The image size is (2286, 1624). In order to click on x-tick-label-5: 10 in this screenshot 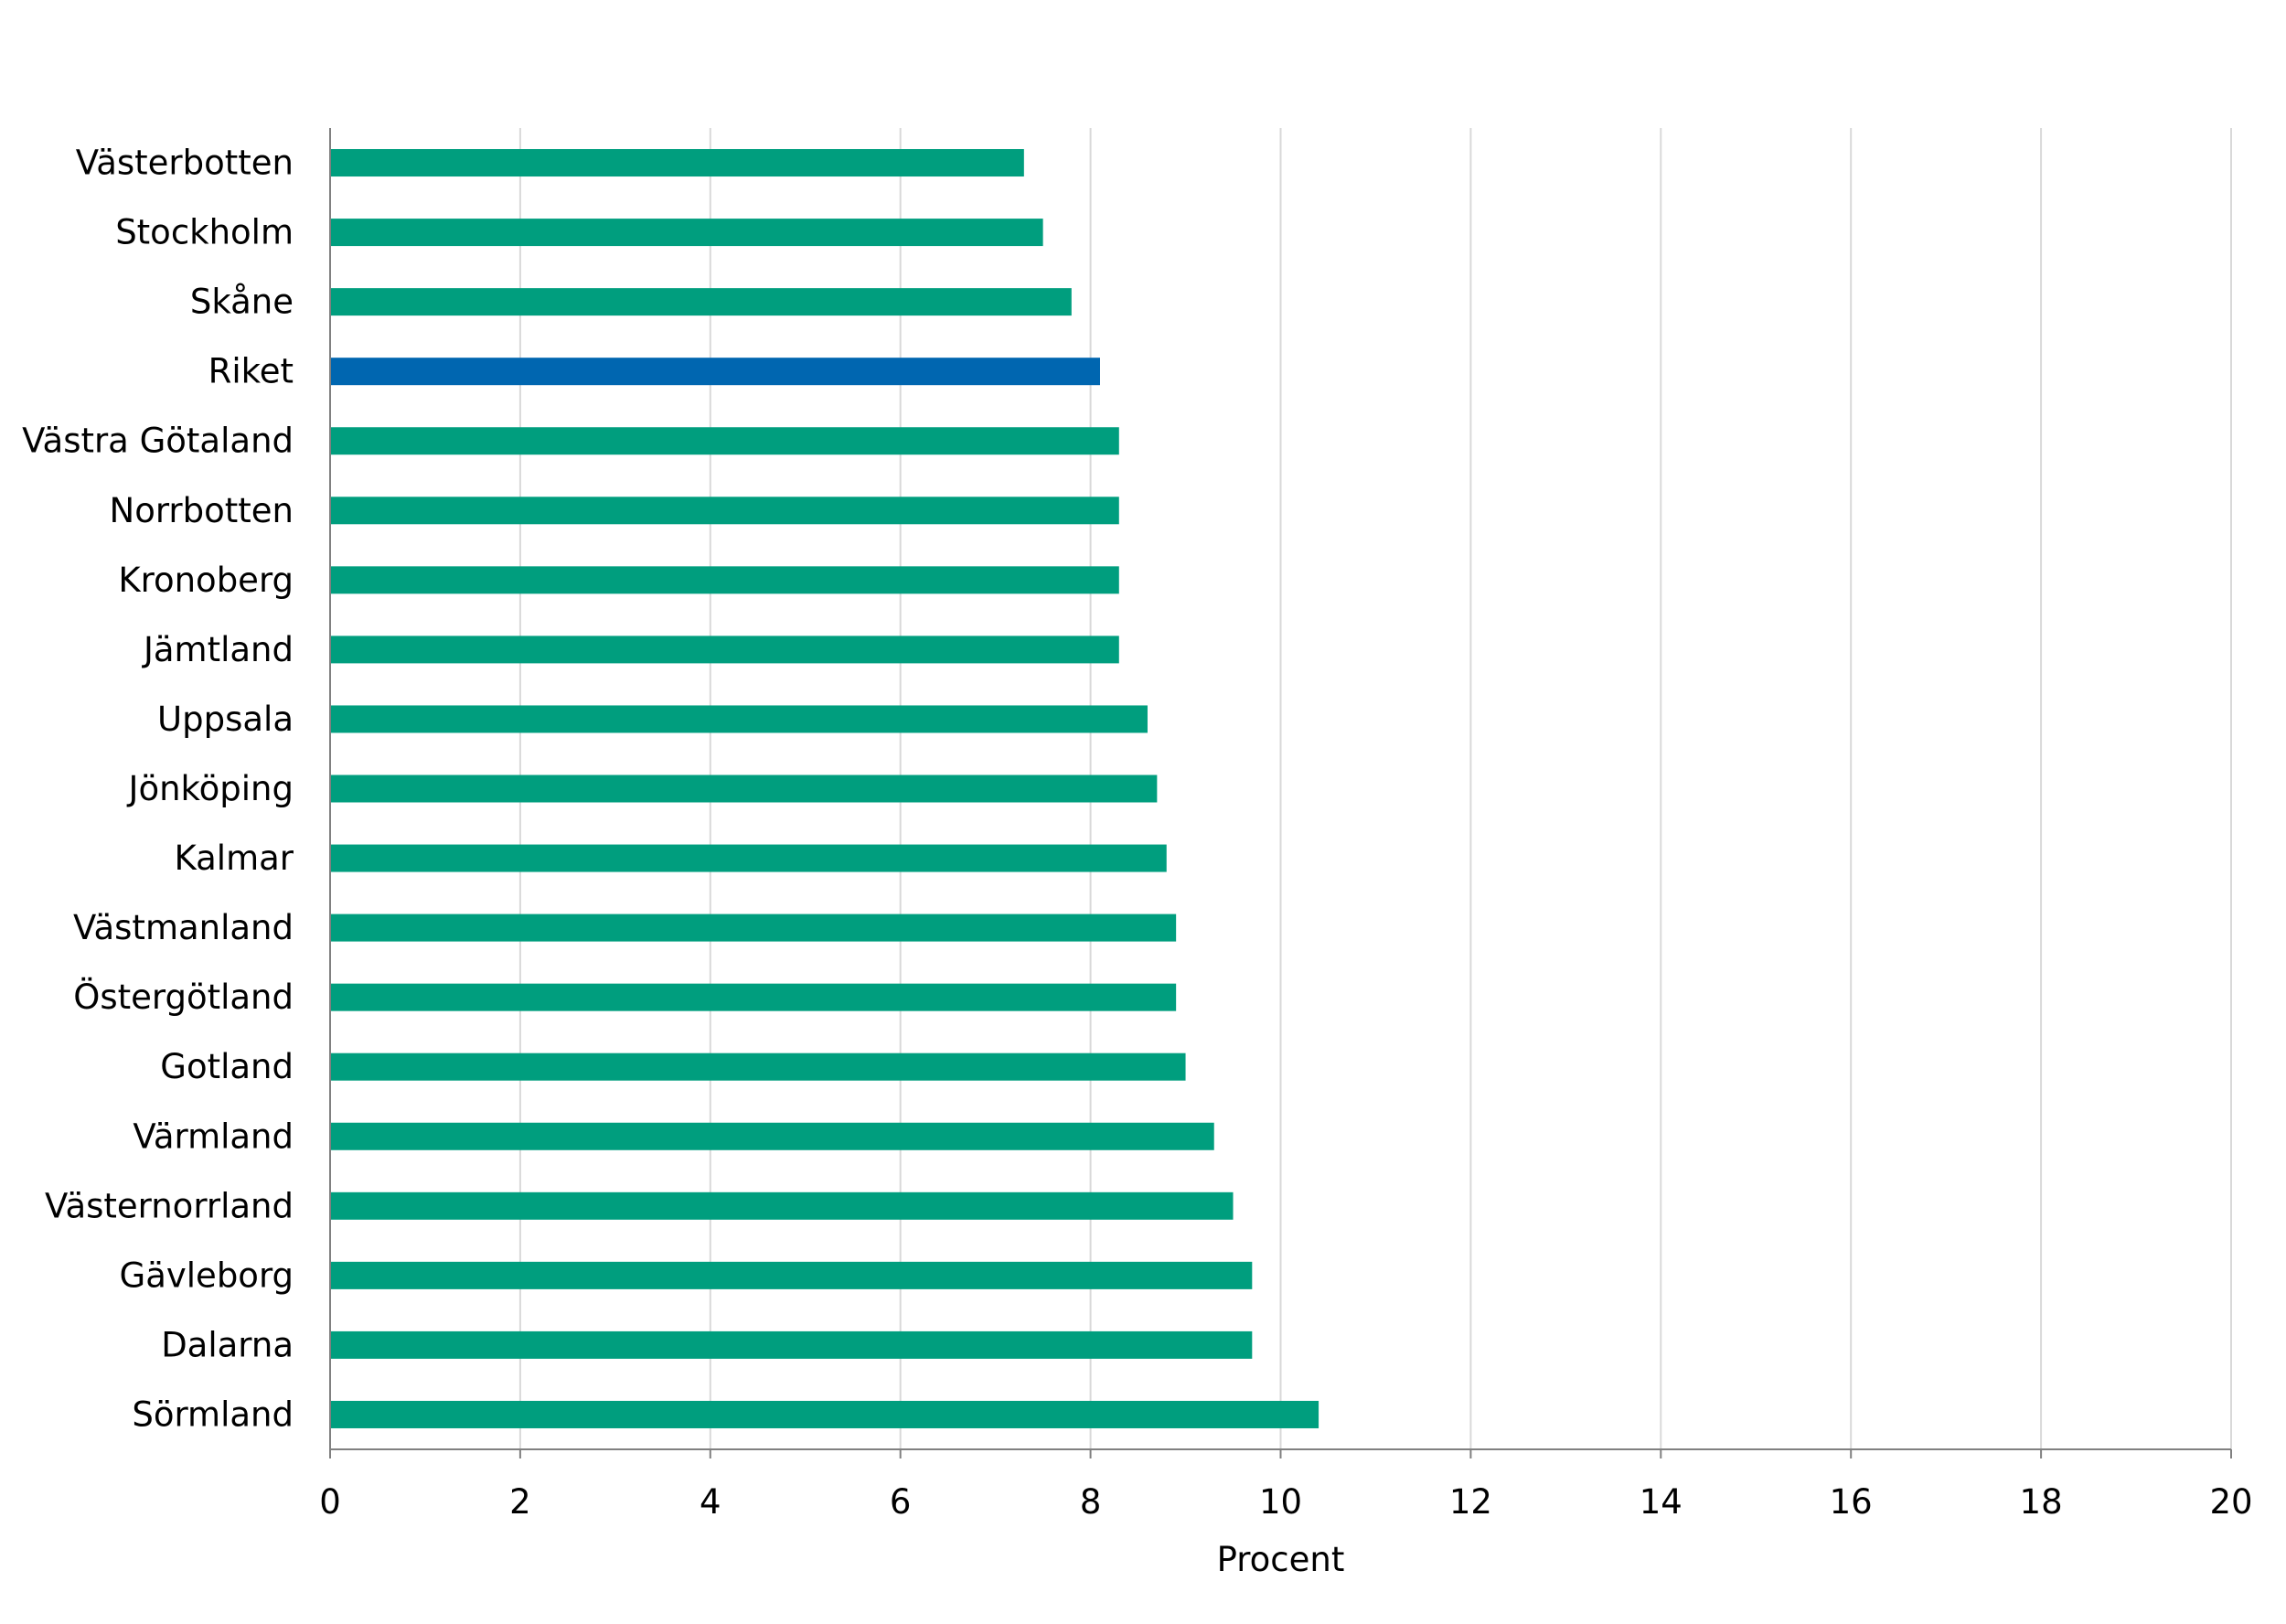, I will do `click(1281, 1502)`.